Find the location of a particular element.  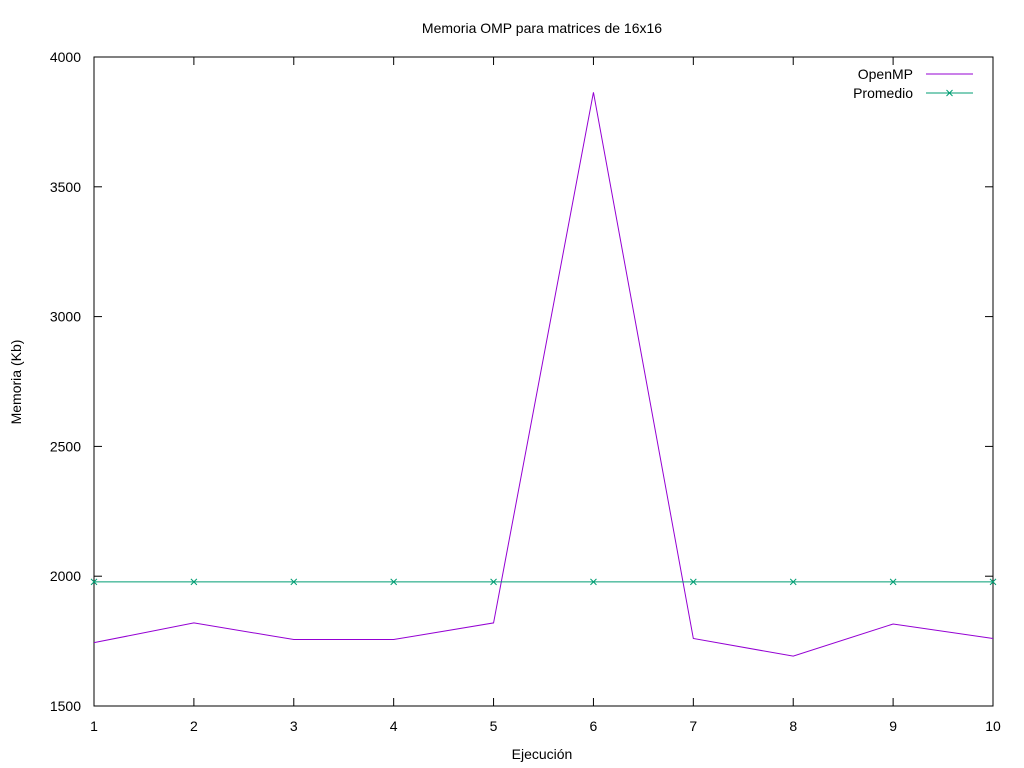

x-tick-label: 6 is located at coordinates (594, 726).